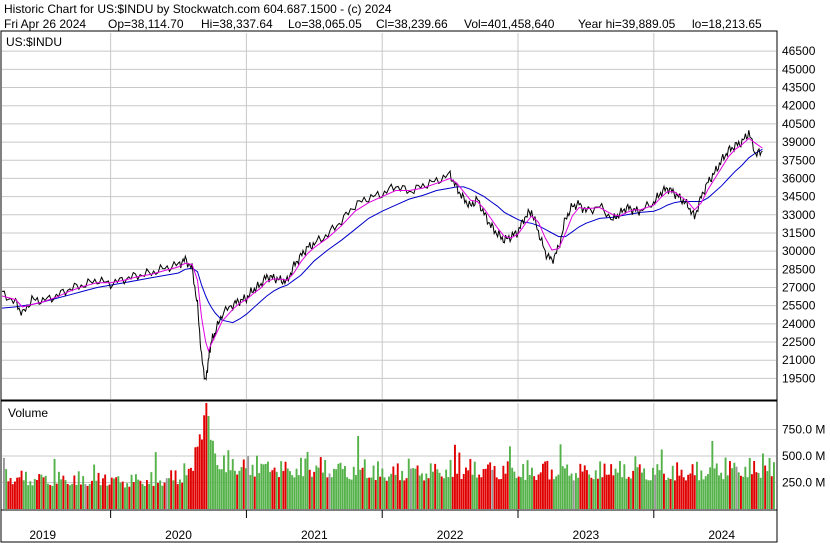 This screenshot has width=830, height=543. I want to click on price-tick-label: 34500, so click(799, 197).